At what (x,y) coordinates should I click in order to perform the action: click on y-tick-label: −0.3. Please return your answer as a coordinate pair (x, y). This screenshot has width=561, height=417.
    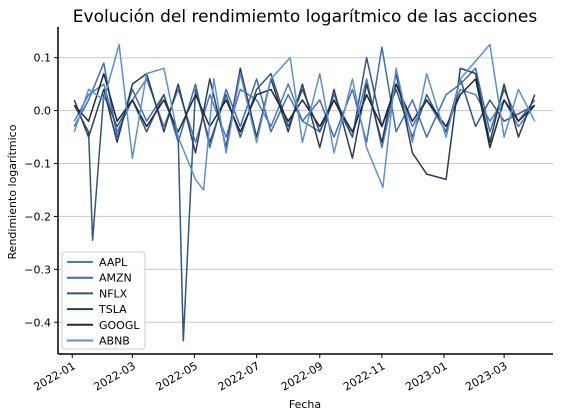
    Looking at the image, I should click on (37, 269).